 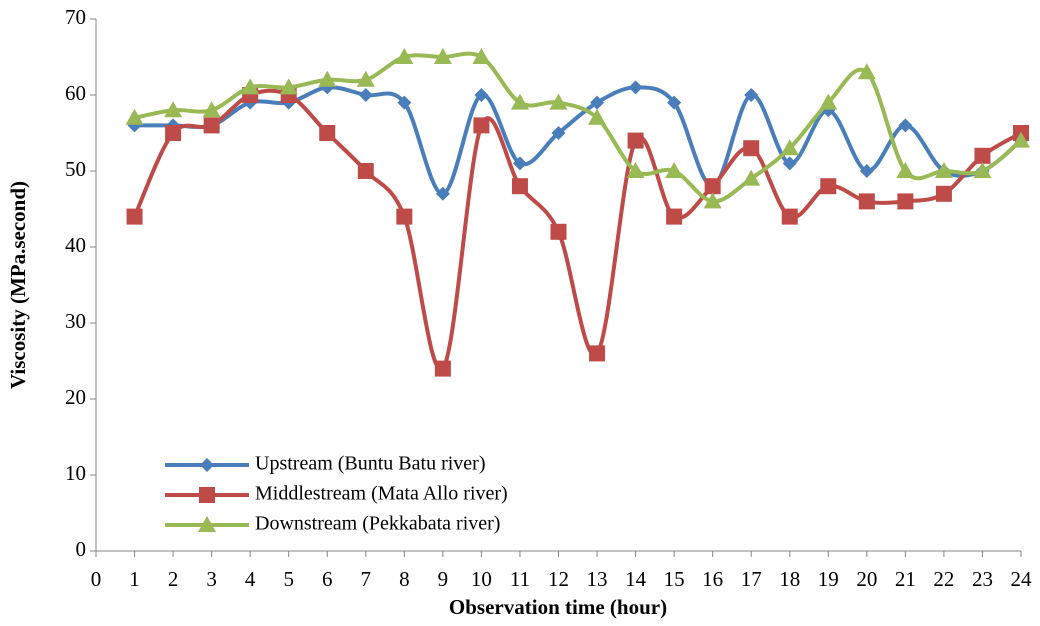 I want to click on x-tick-label: 17, so click(x=751, y=579).